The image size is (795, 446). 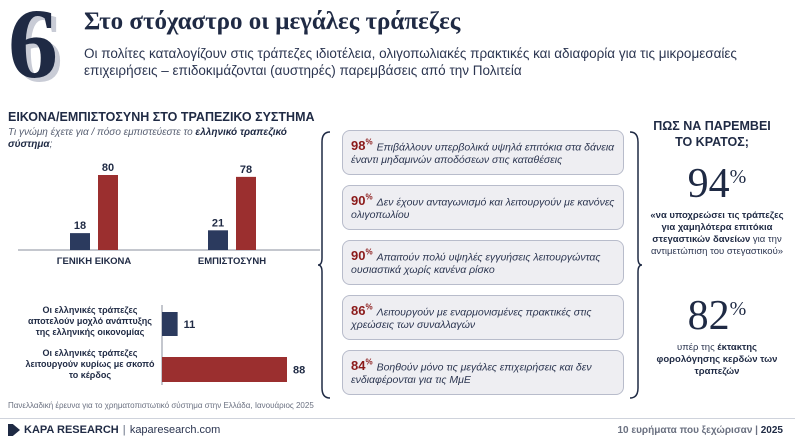 I want to click on right-section-title: ΠΩΣ ΝΑ ΠΑΡΕΜΒΕΙ ΤΟ ΚΡΑΤΟΣ;, so click(x=712, y=134).